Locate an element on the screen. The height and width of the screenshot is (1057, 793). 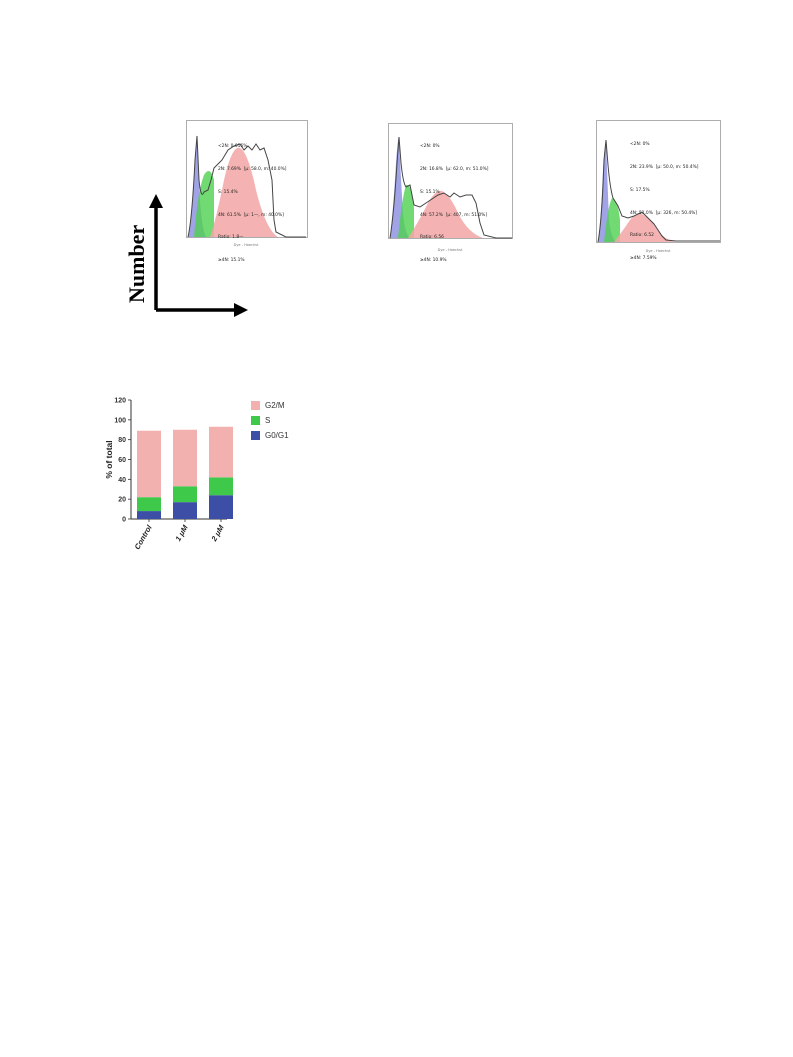
stat-line: ≥4N: 7.59% is located at coordinates (643, 259).